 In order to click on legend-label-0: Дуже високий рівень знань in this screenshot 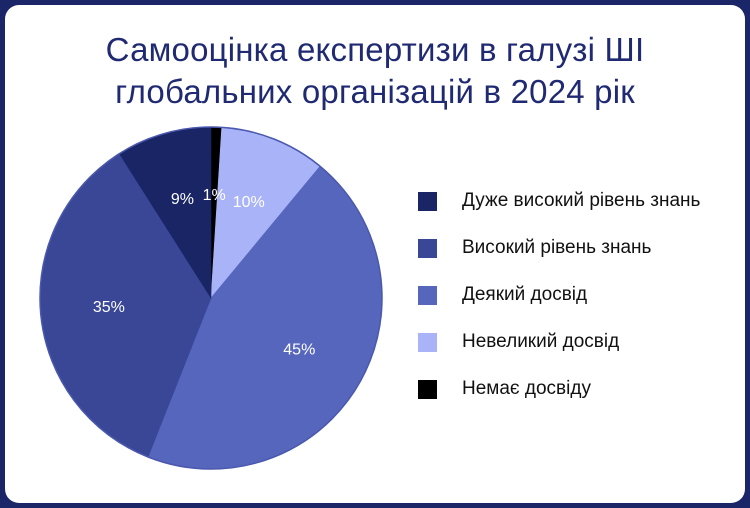, I will do `click(581, 200)`.